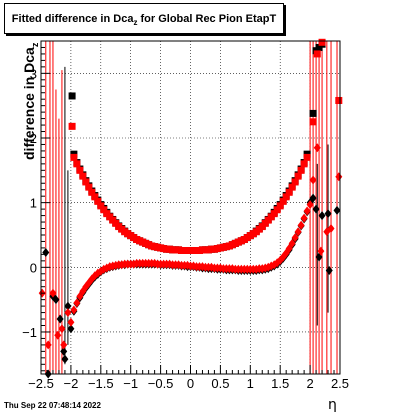 The height and width of the screenshot is (414, 400). I want to click on y-tick-label: −1, so click(29, 332).